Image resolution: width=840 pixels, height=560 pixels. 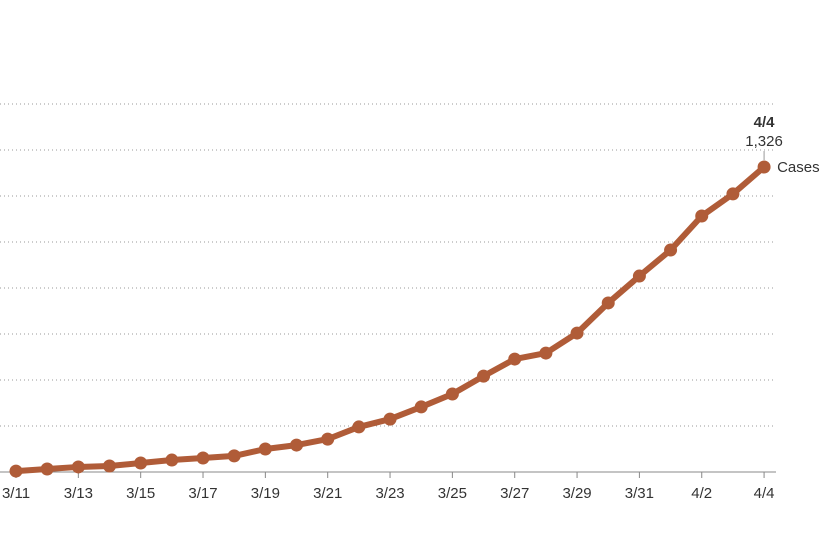 What do you see at coordinates (764, 493) in the screenshot?
I see `x-tick-label: 4/4` at bounding box center [764, 493].